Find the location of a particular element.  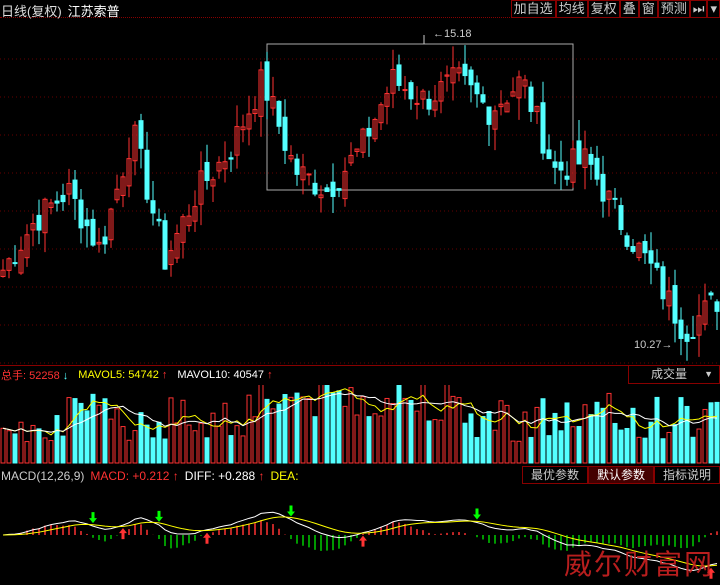

chart-title: 日线(复权) 江苏索普 is located at coordinates (60, 10).